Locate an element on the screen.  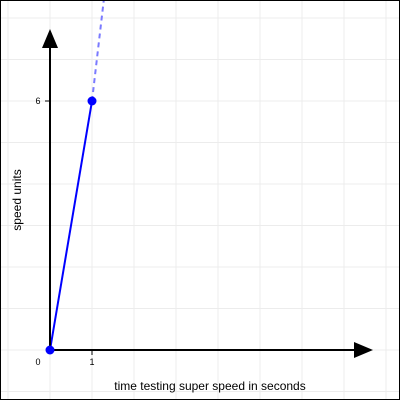
series-lines is located at coordinates (77, 176).